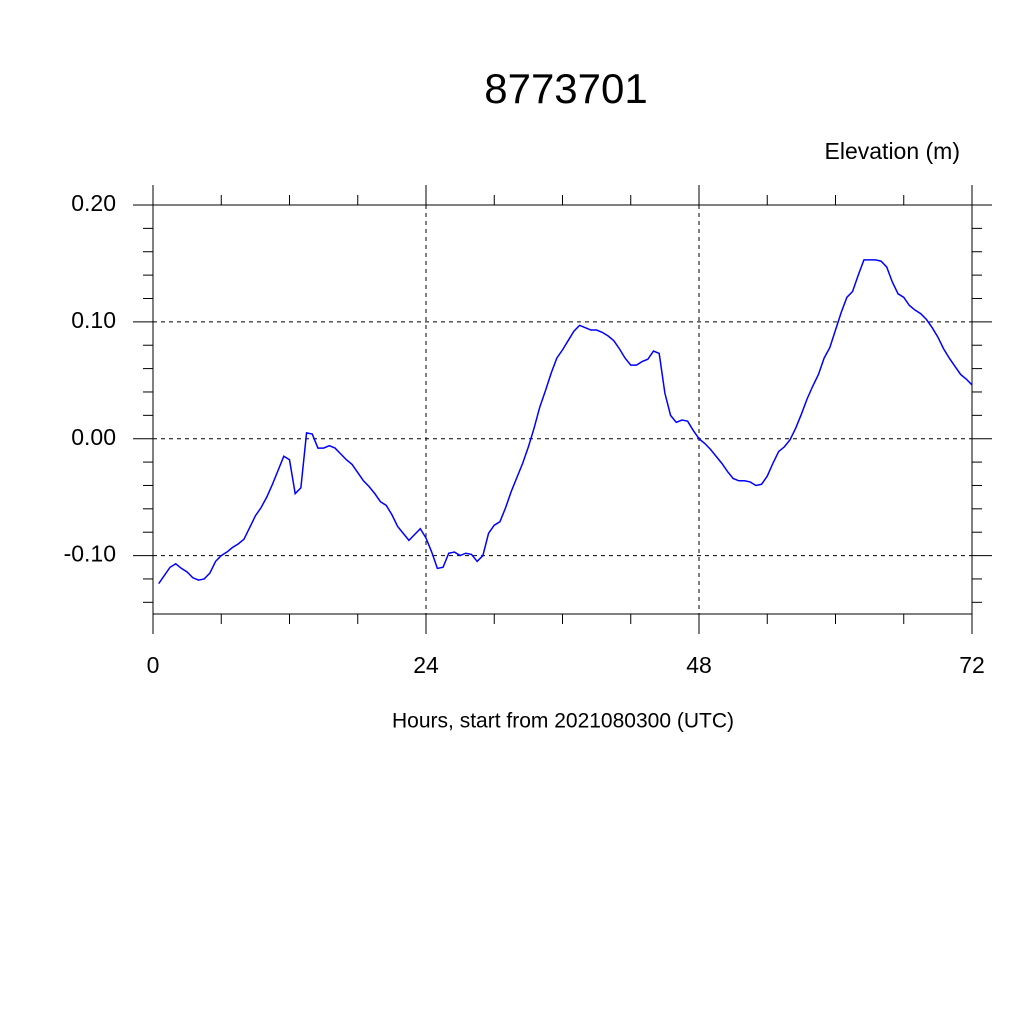  I want to click on x-tick-label: 48, so click(699, 665).